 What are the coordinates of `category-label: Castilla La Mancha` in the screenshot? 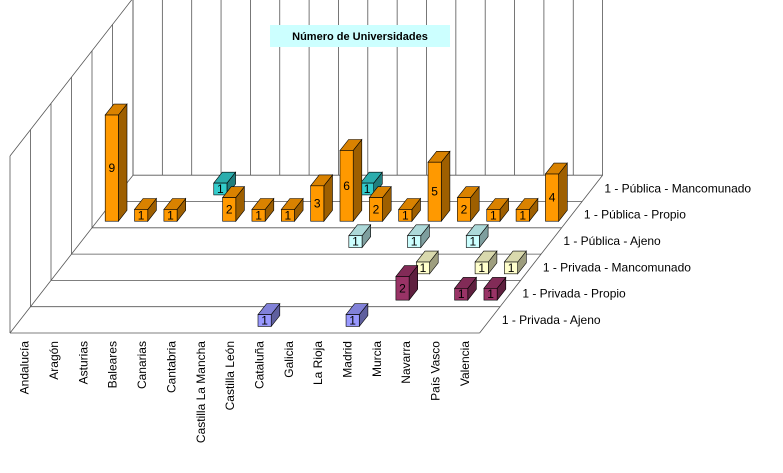 It's located at (201, 392).